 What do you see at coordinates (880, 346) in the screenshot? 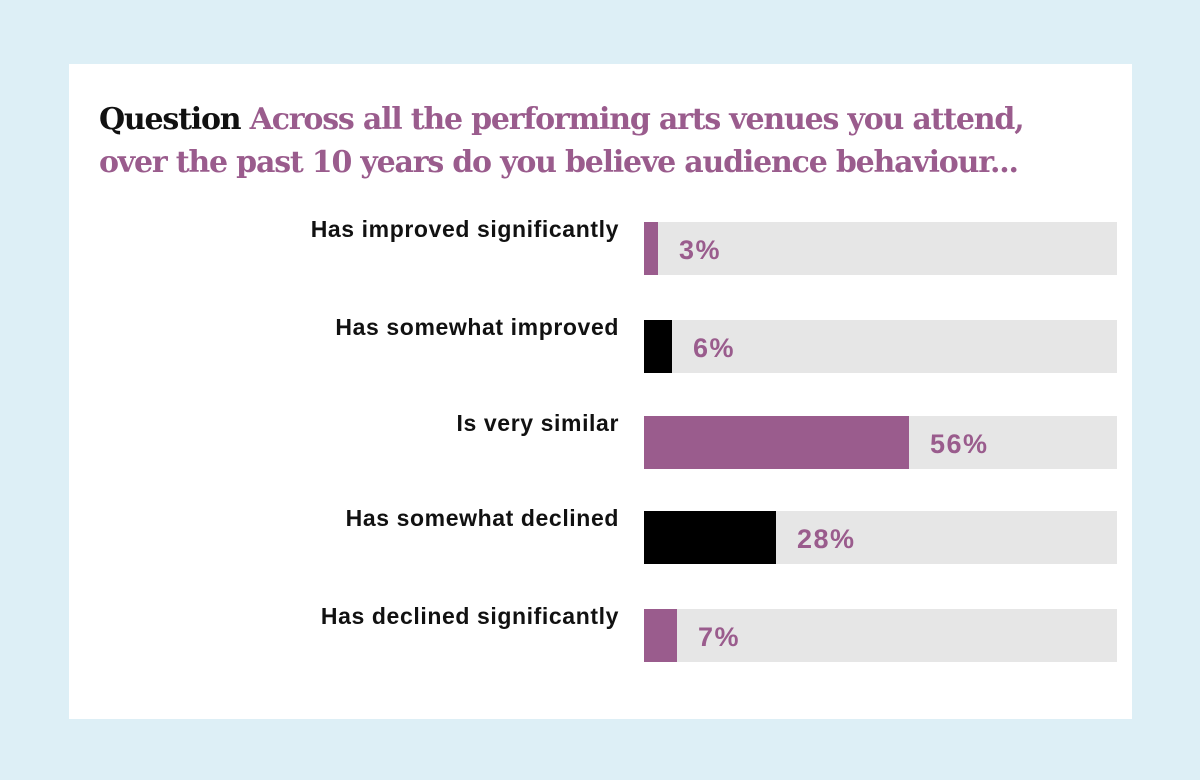
I see `bar-track: 6%` at bounding box center [880, 346].